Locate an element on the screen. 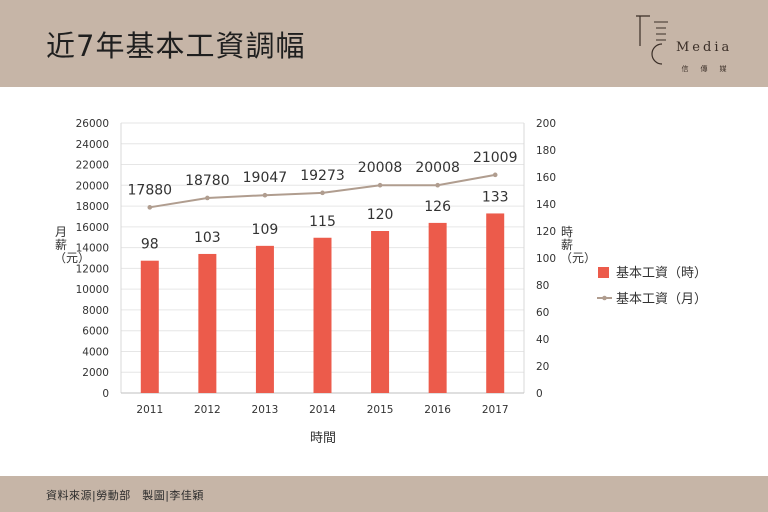 The height and width of the screenshot is (512, 768). right-tick-label: 40 is located at coordinates (542, 340).